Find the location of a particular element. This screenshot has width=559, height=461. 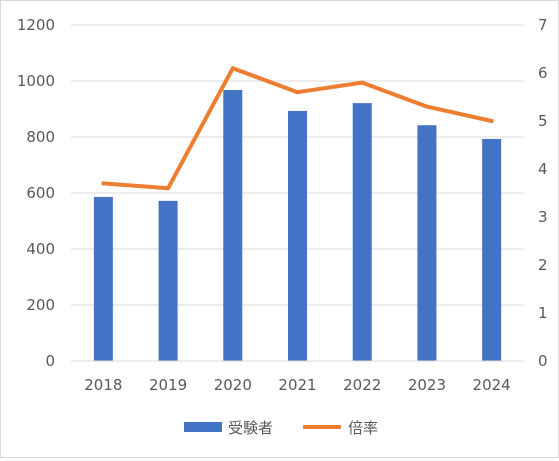

left-tick-label: 1200 is located at coordinates (36, 25).